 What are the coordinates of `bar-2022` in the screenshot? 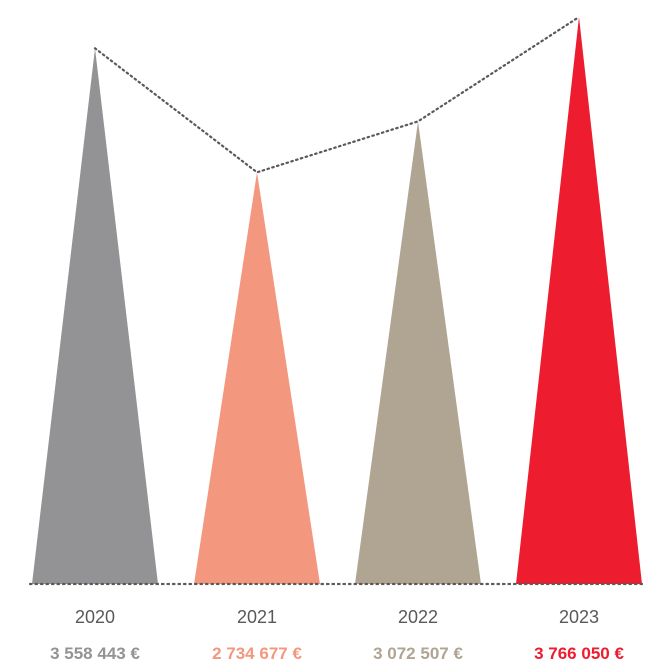 It's located at (418, 353).